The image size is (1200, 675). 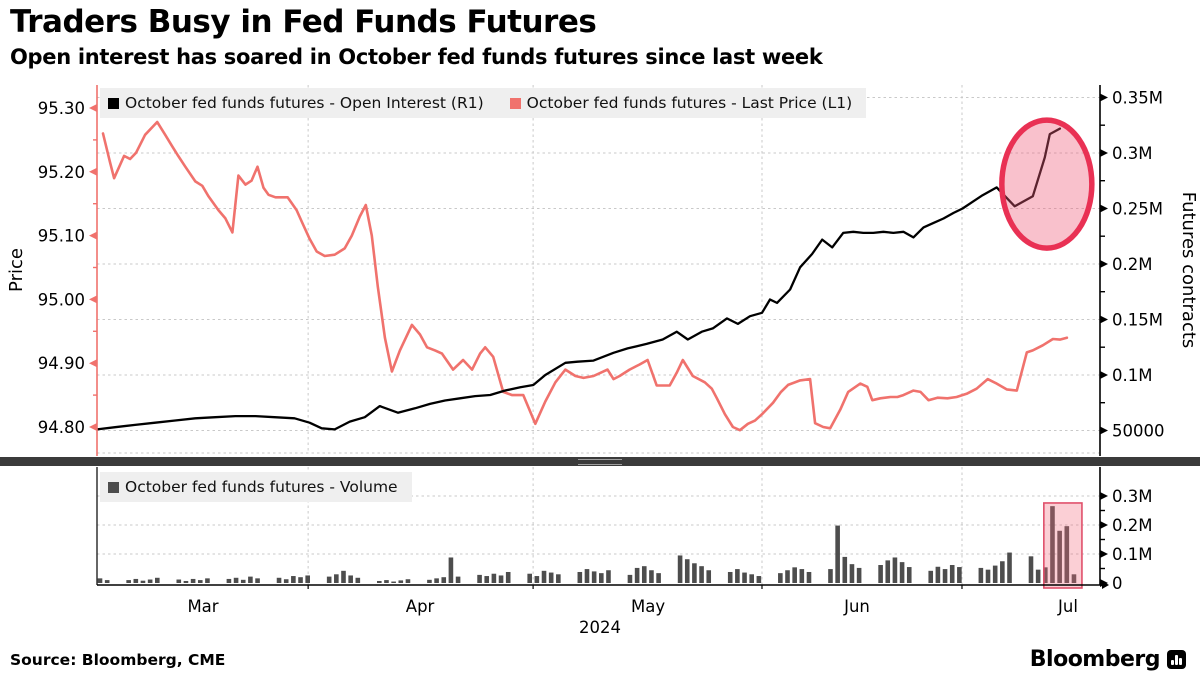 What do you see at coordinates (1137, 98) in the screenshot?
I see `contracts-tick-label: 0.35M` at bounding box center [1137, 98].